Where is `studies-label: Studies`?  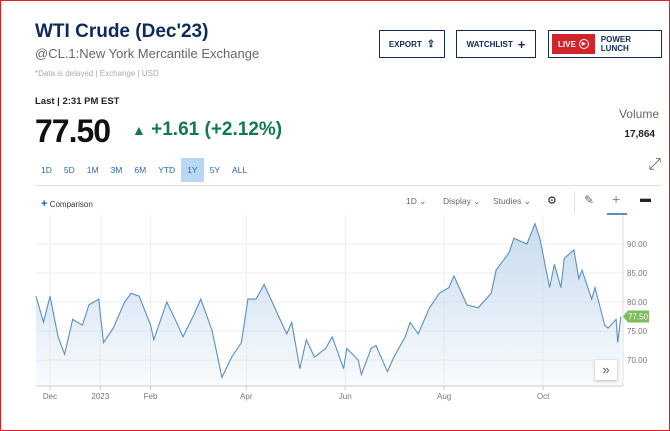 studies-label: Studies is located at coordinates (507, 201).